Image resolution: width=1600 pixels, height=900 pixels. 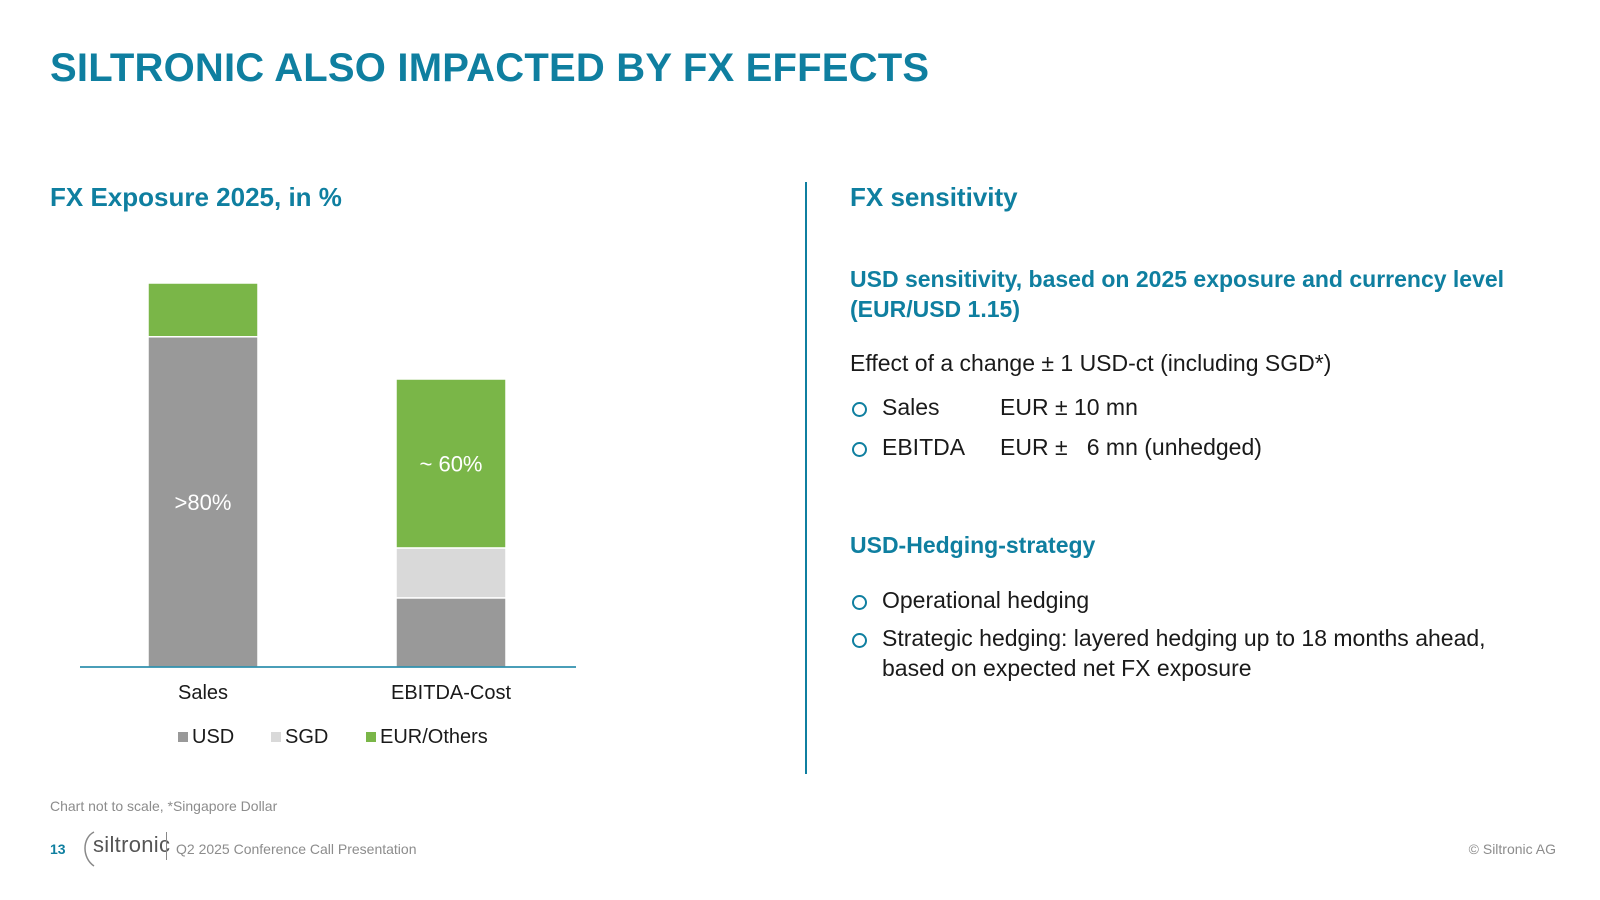 I want to click on hedging-heading: USD-Hedging-strategy, so click(x=973, y=545).